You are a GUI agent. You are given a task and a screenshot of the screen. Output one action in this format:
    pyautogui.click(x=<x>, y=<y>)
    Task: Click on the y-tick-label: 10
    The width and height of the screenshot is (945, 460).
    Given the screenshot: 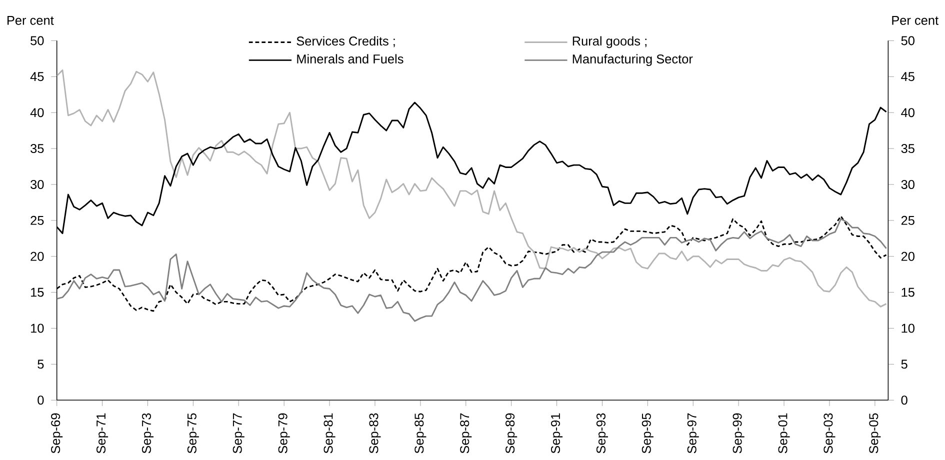 What is the action you would take?
    pyautogui.click(x=37, y=328)
    